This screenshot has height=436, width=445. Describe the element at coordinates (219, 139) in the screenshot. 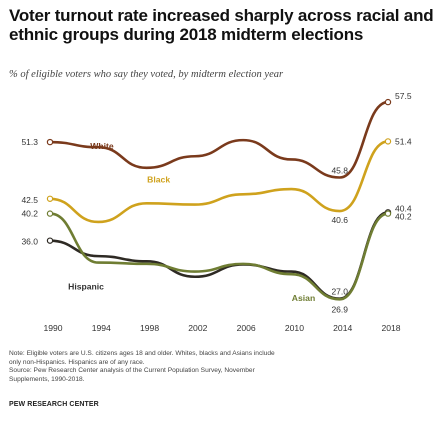

I see `series-line-white` at that location.